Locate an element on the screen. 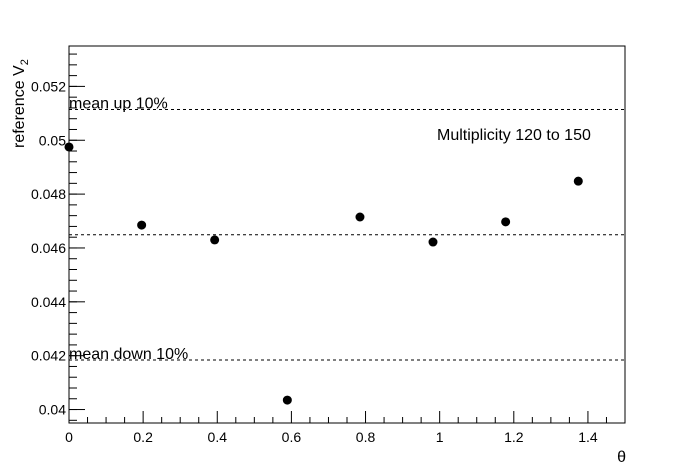 The height and width of the screenshot is (472, 696). y-tick-label: 0.048 is located at coordinates (48, 194).